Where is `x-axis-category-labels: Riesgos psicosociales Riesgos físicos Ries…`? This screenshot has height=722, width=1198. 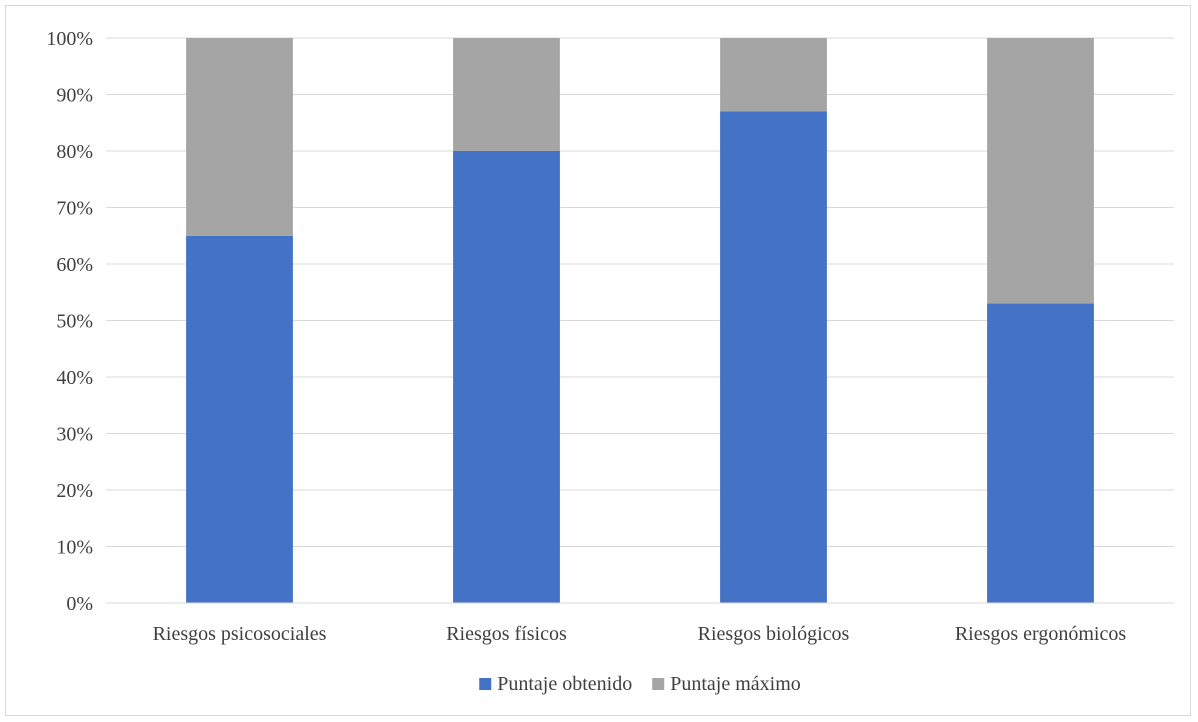
x-axis-category-labels: Riesgos psicosociales Riesgos físicos Ries… is located at coordinates (640, 634).